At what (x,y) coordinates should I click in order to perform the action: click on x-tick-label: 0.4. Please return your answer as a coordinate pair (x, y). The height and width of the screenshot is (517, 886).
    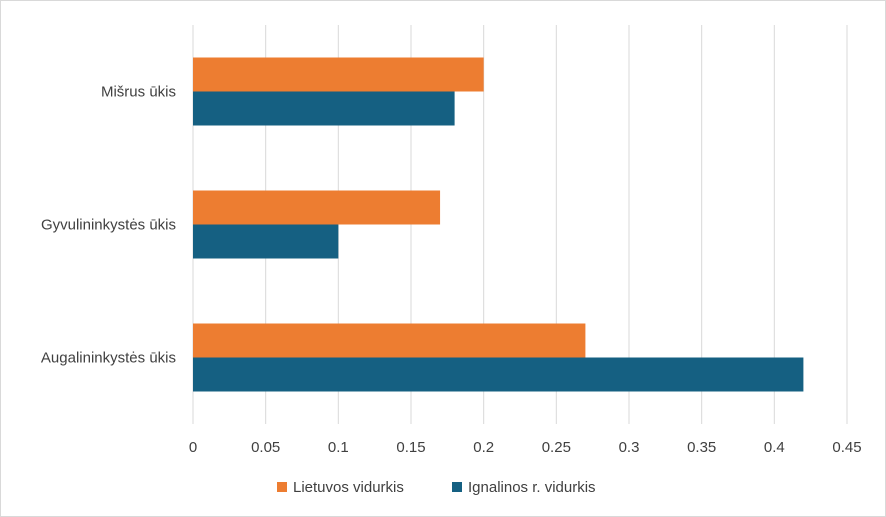
    Looking at the image, I should click on (774, 447).